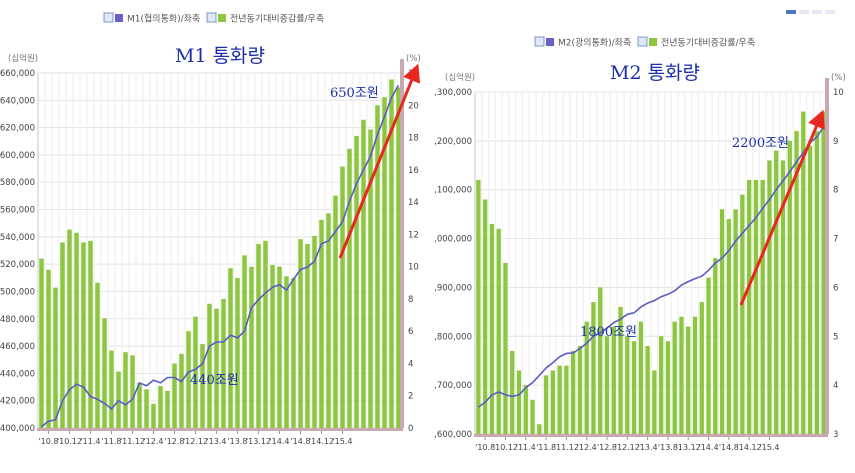 The height and width of the screenshot is (473, 855). Describe the element at coordinates (413, 203) in the screenshot. I see `y-right-tick-label: 14` at that location.